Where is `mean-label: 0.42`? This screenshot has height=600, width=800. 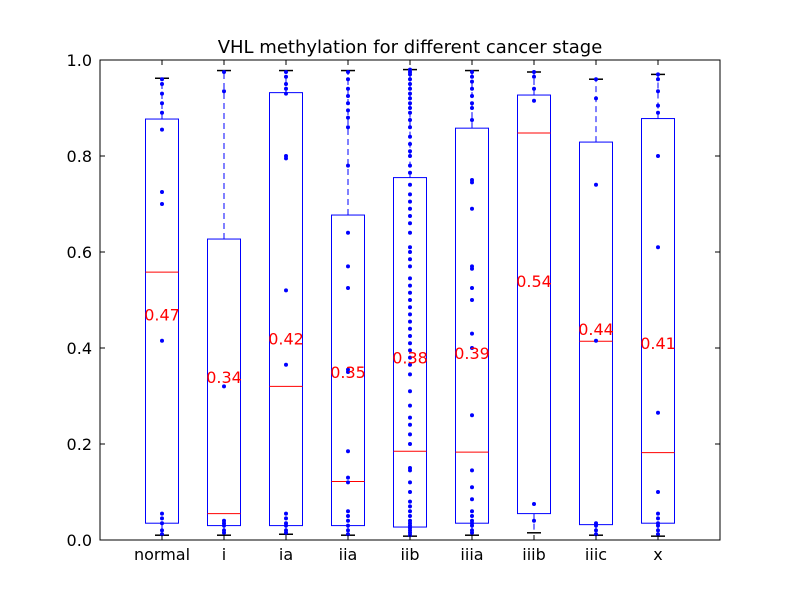
mean-label: 0.42 is located at coordinates (286, 338).